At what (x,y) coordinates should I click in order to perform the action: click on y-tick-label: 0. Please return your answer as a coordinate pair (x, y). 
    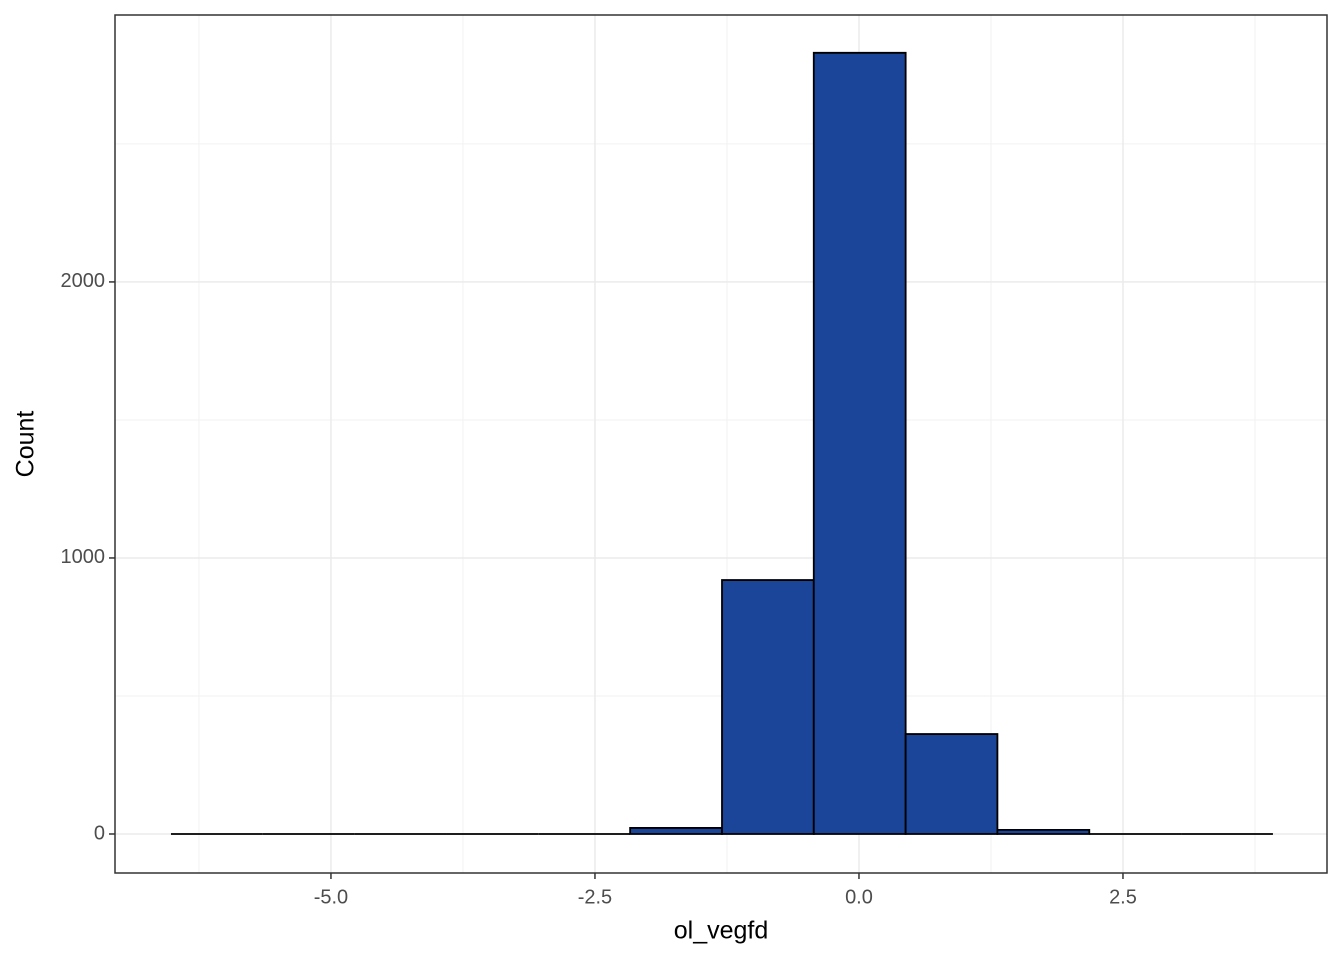
    Looking at the image, I should click on (99, 833).